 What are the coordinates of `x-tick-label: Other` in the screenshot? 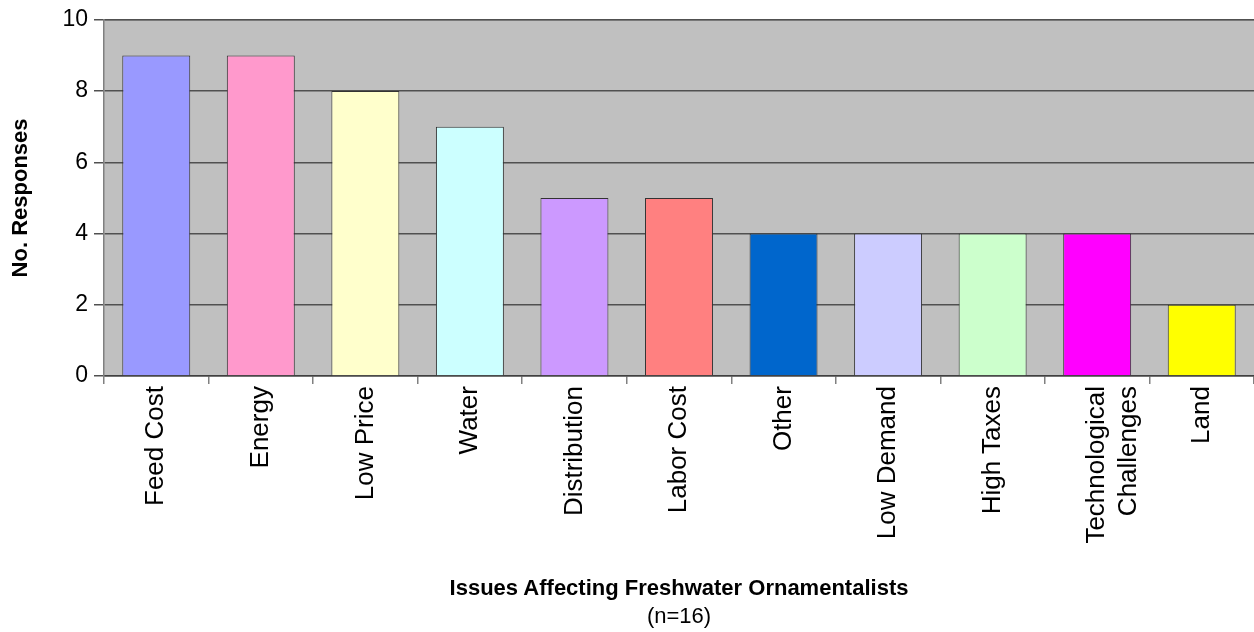 It's located at (781, 418).